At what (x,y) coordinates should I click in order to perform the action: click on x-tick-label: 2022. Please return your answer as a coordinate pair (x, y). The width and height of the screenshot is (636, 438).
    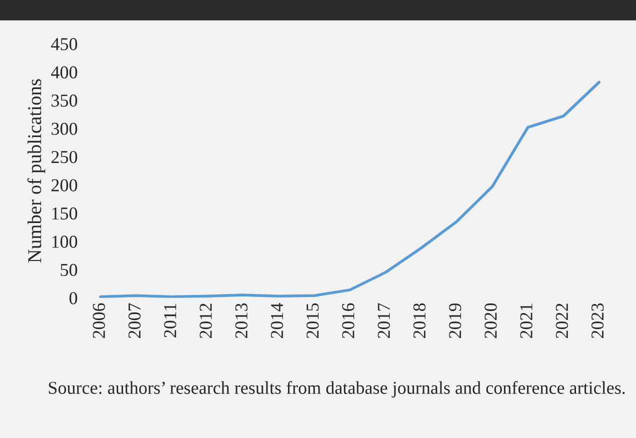
    Looking at the image, I should click on (562, 321).